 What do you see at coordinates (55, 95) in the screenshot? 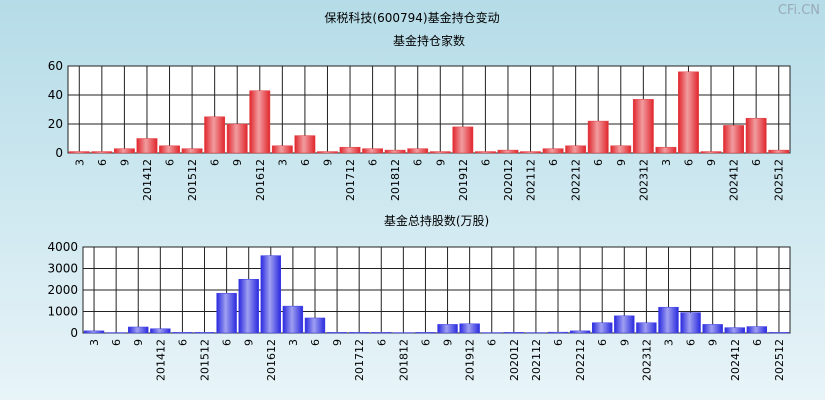
I see `y-tick-label: 40` at bounding box center [55, 95].